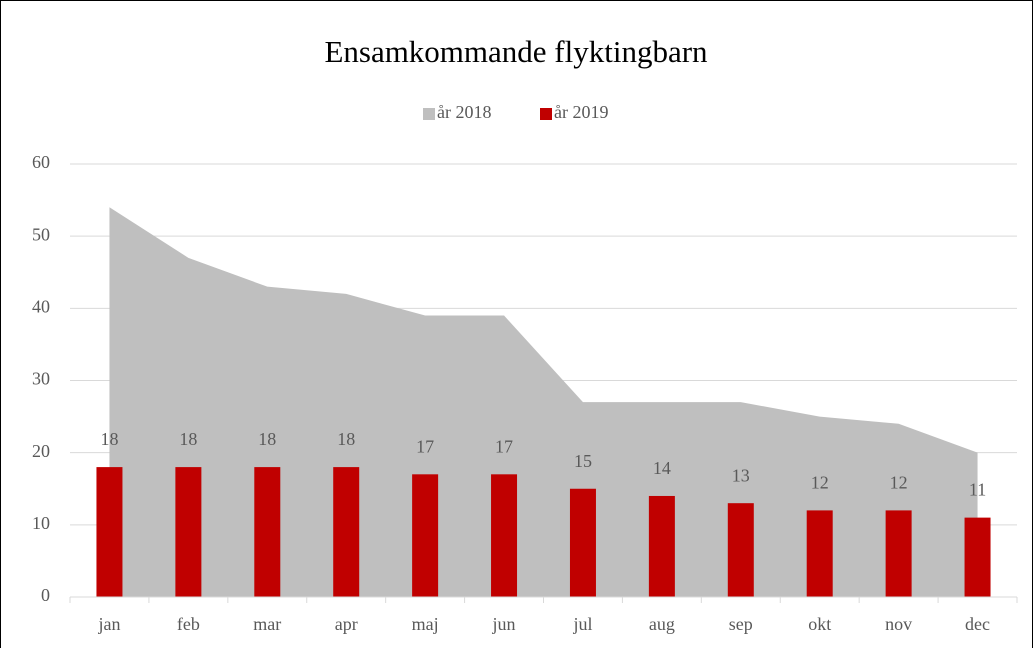  I want to click on x-tick-label: mar, so click(267, 624).